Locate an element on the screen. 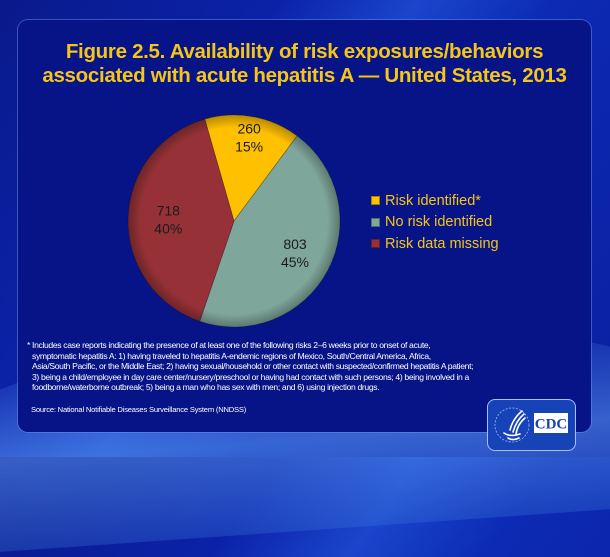 Image resolution: width=610 pixels, height=557 pixels. slice-count-label: 260 is located at coordinates (249, 129).